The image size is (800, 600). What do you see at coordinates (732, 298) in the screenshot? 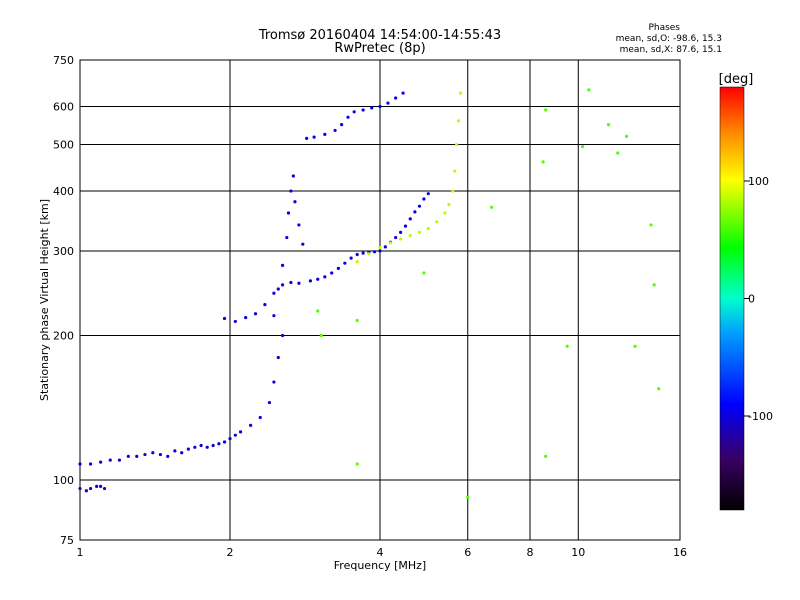
I see `colorbar` at bounding box center [732, 298].